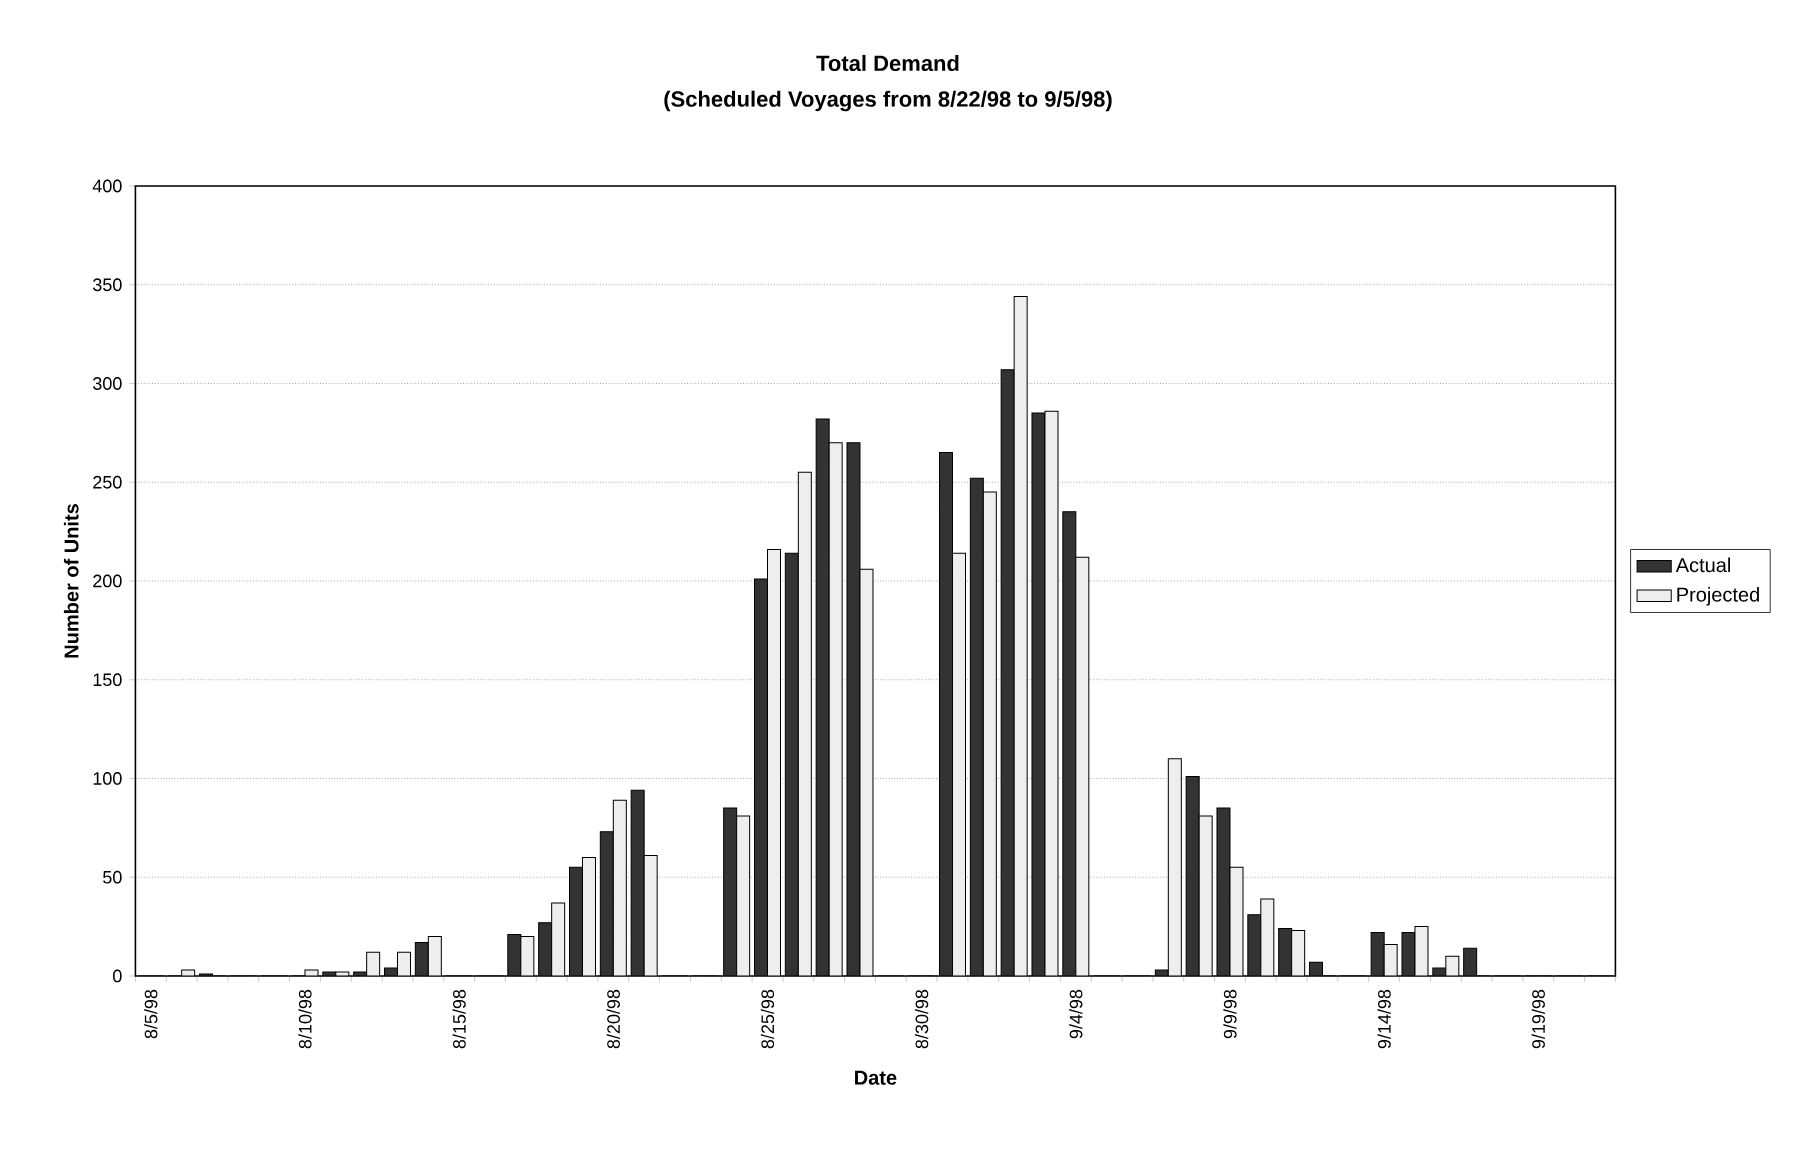 This screenshot has height=1151, width=1799. I want to click on x-tick-label: 9/19/98, so click(1538, 1019).